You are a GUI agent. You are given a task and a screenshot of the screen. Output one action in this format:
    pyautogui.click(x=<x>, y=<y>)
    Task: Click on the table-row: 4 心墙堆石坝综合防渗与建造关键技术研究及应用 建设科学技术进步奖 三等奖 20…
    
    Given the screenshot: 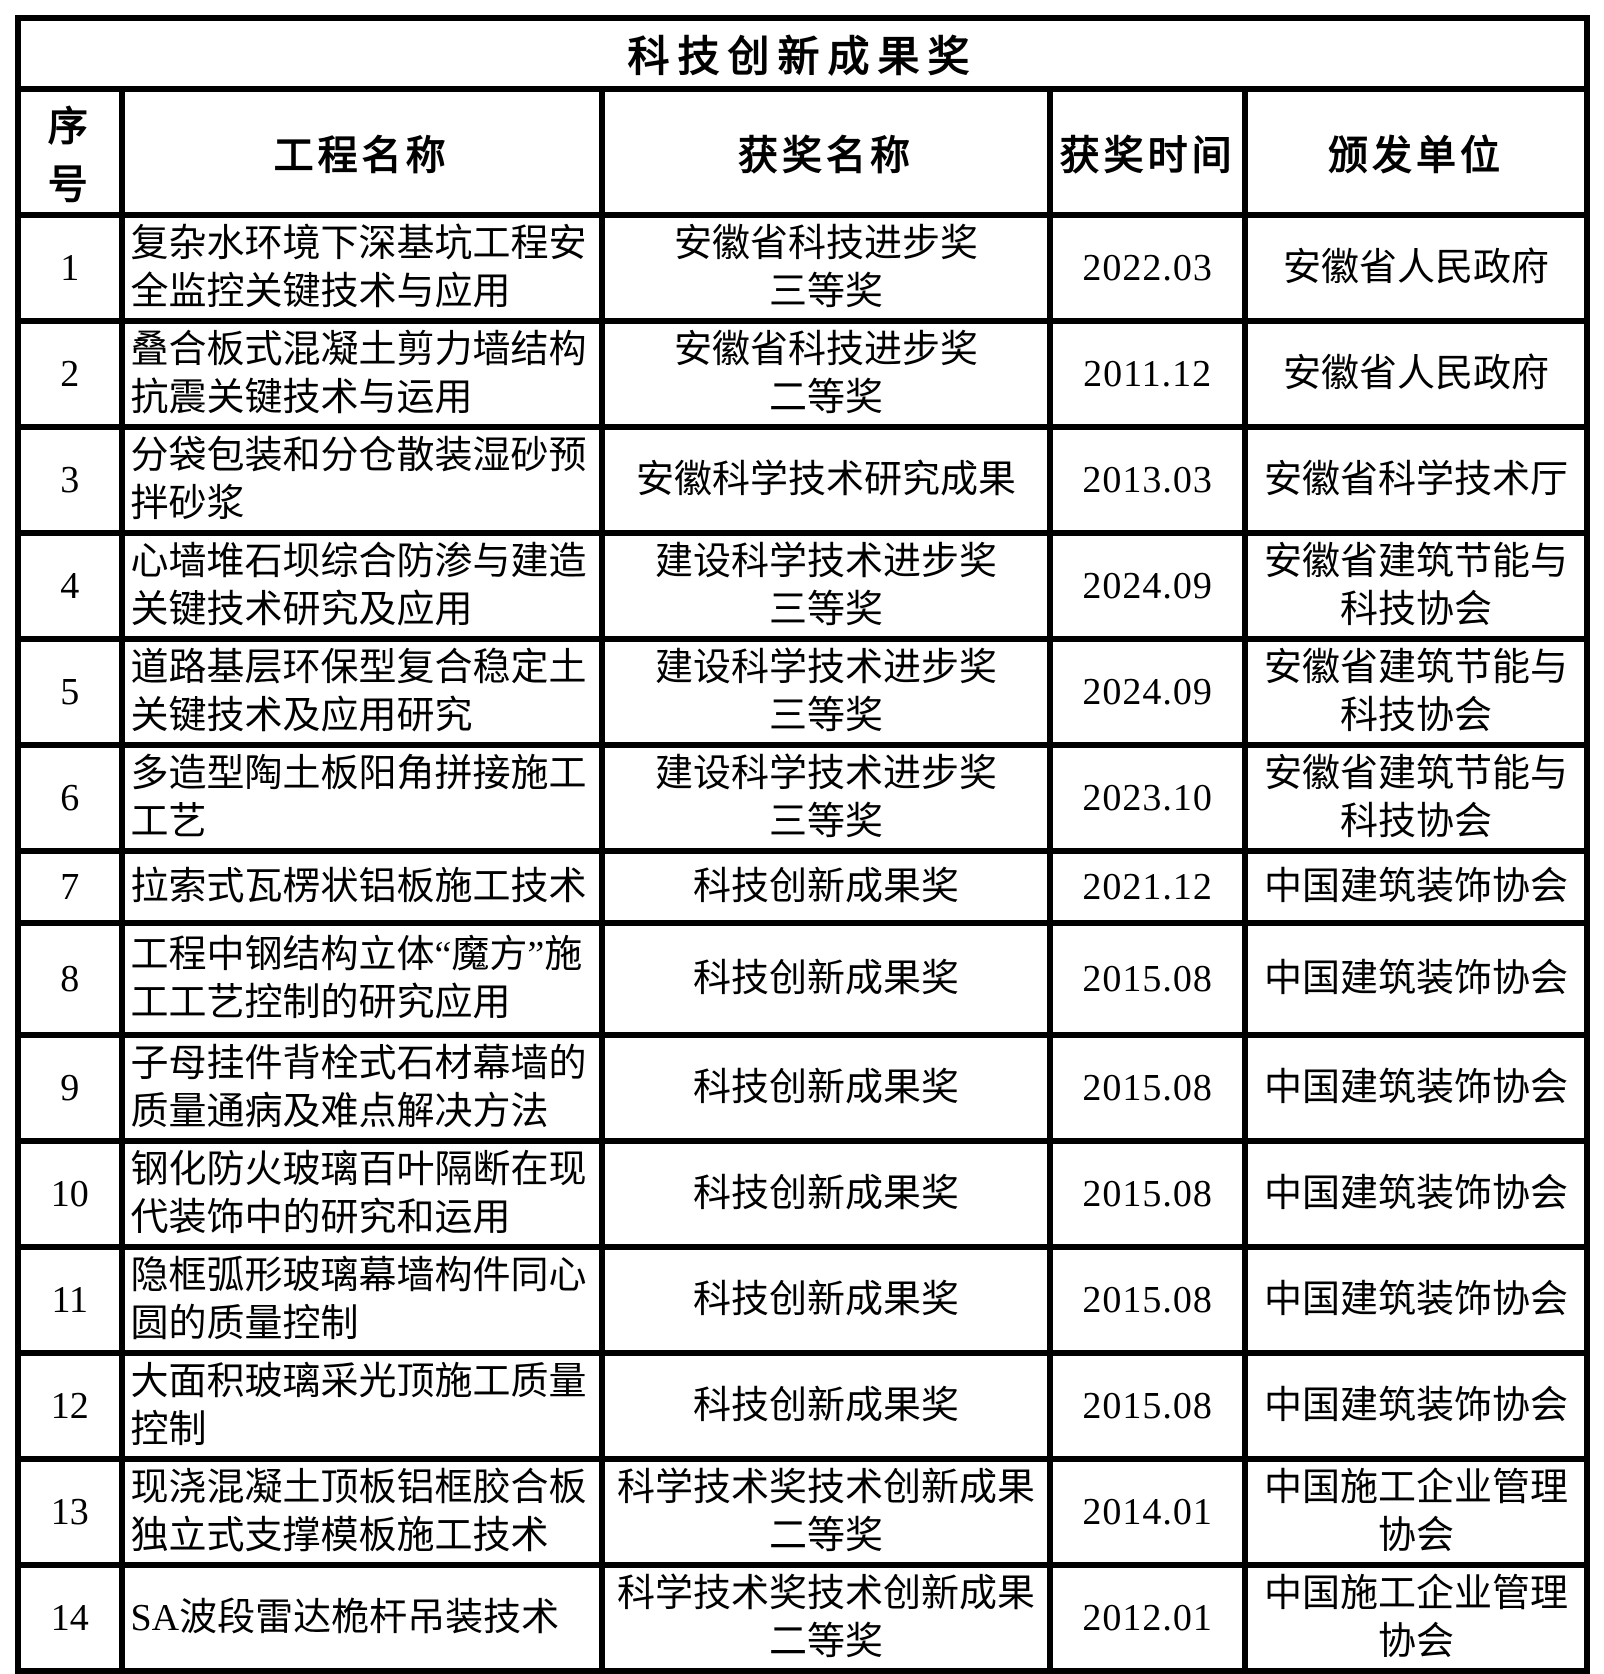 What is the action you would take?
    pyautogui.click(x=803, y=586)
    